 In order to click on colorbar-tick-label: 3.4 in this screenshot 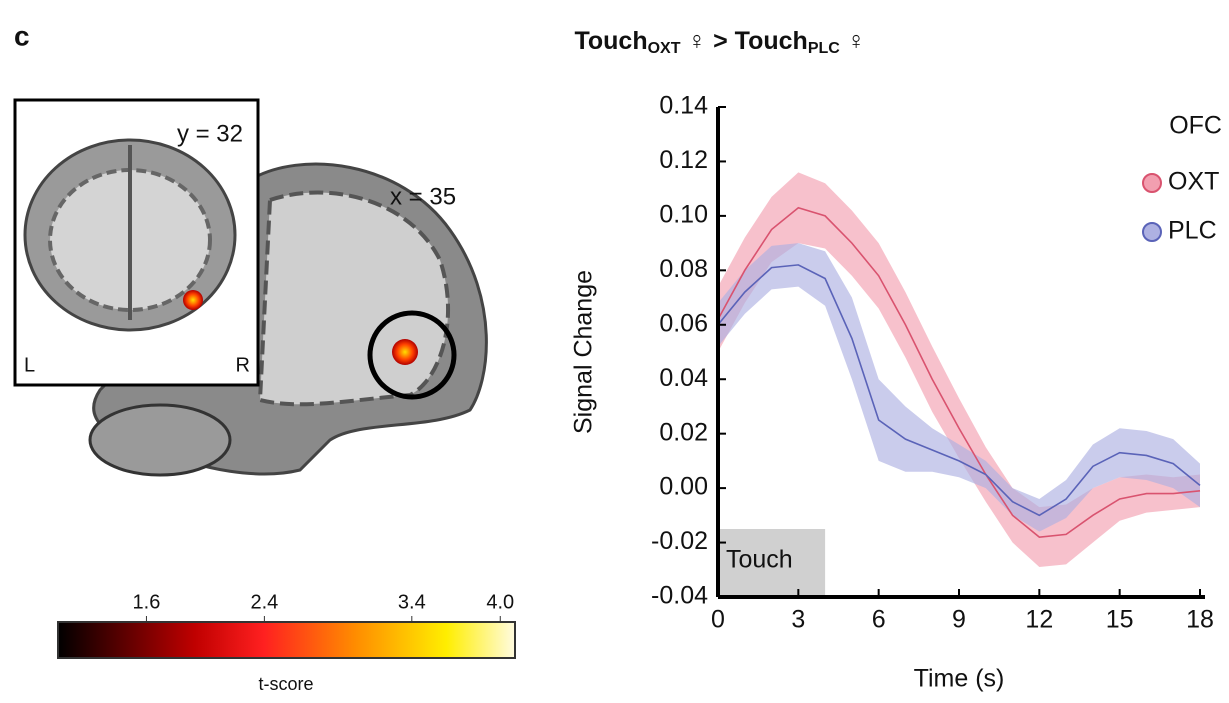, I will do `click(412, 602)`.